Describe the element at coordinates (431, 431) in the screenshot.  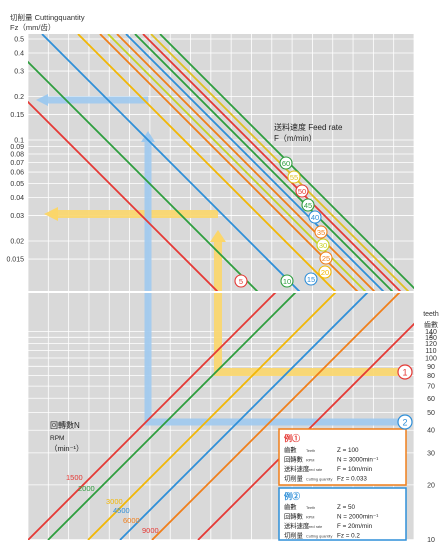
I see `teeth-tick-label: 40` at that location.